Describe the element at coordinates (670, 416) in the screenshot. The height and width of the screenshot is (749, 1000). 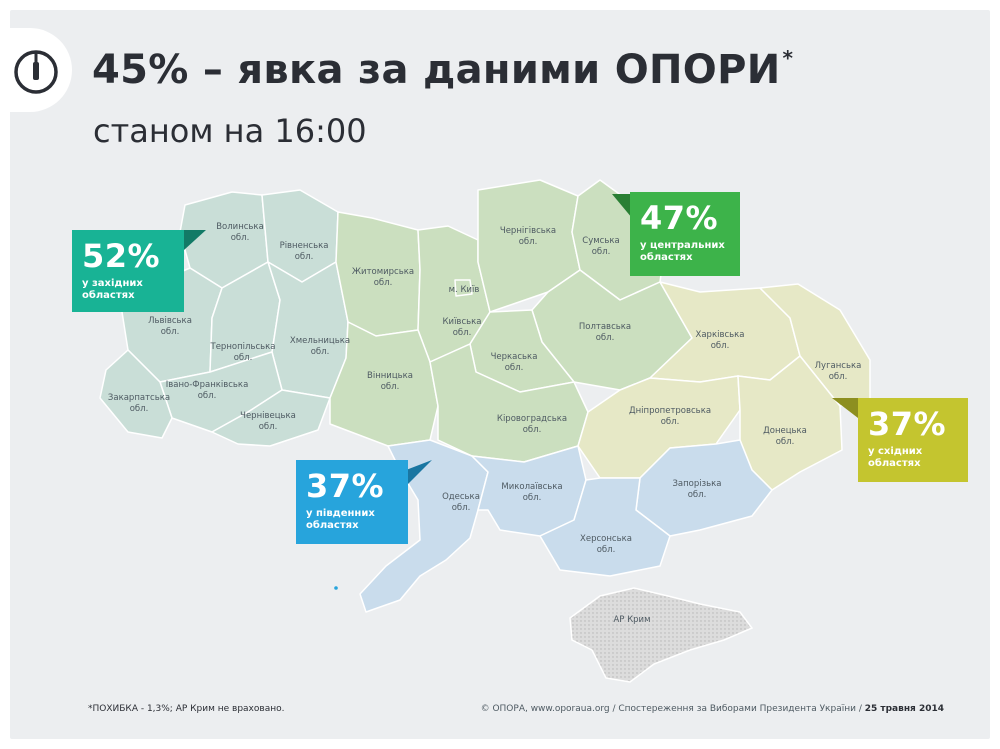
I see `label-dnipropetrovska: Дніпропетровська обл.` at that location.